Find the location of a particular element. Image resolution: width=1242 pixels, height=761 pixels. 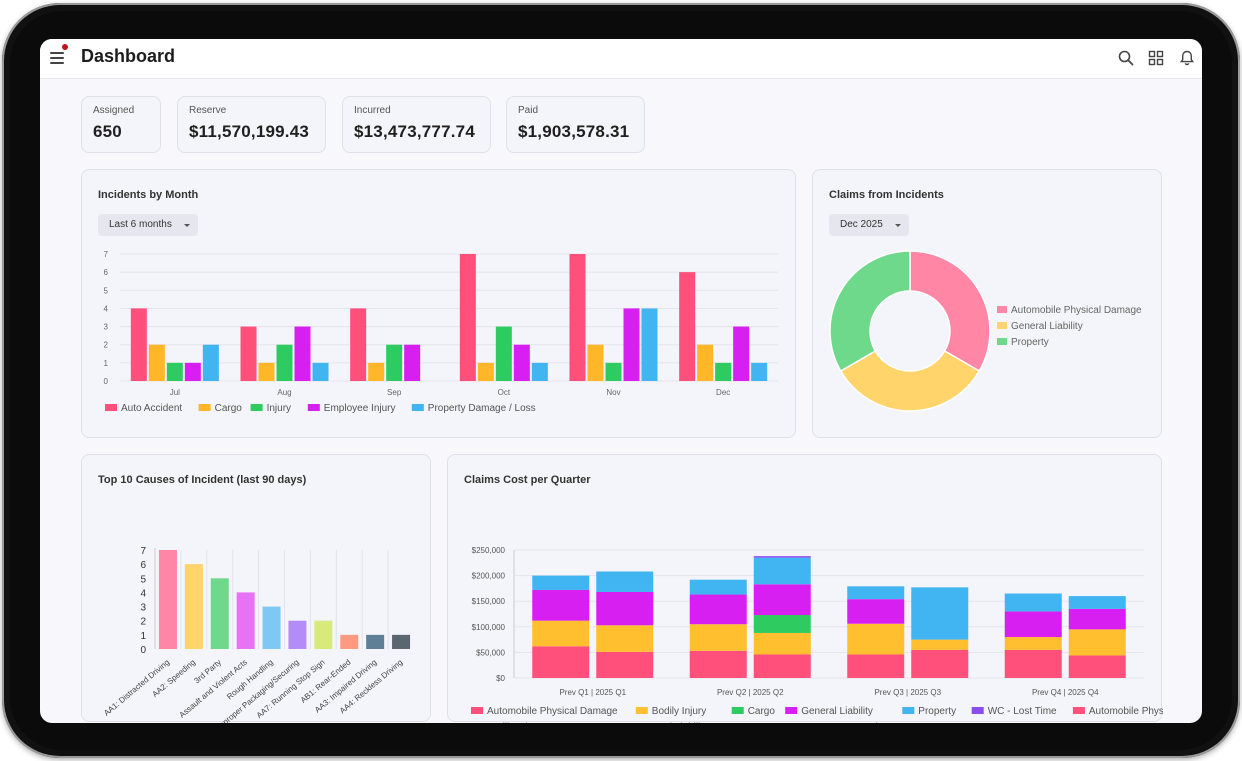

bell-icon is located at coordinates (1187, 58).